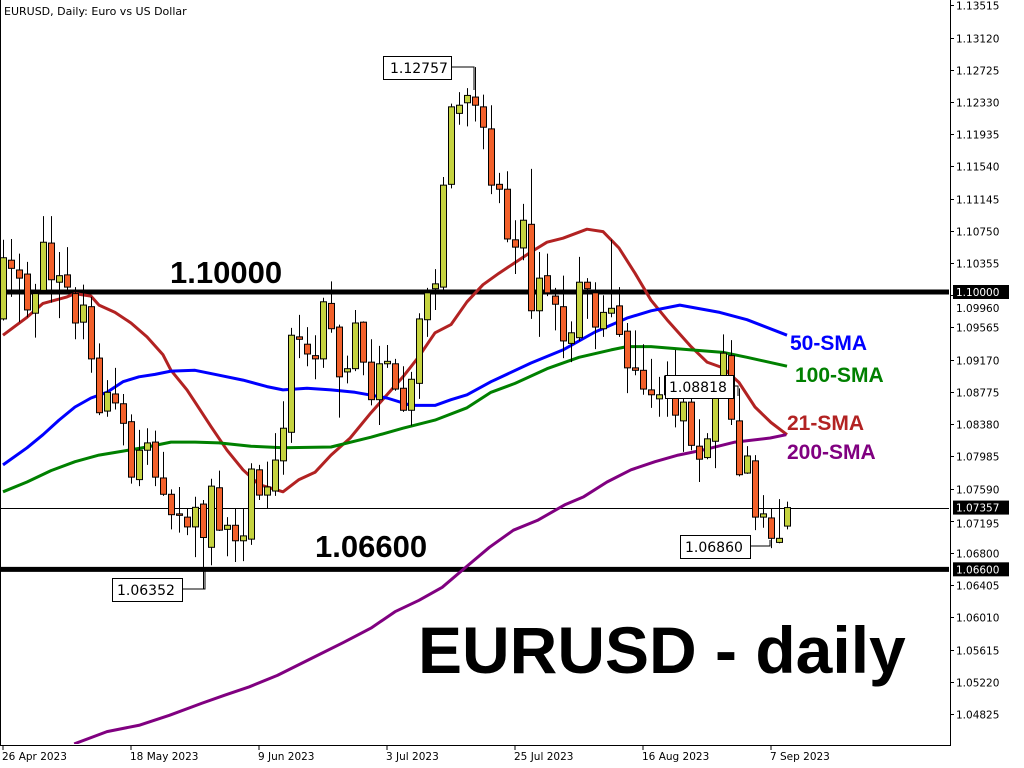 Image resolution: width=1024 pixels, height=768 pixels. Describe the element at coordinates (825, 423) in the screenshot. I see `legend-21-sma: 21-SMA` at that location.